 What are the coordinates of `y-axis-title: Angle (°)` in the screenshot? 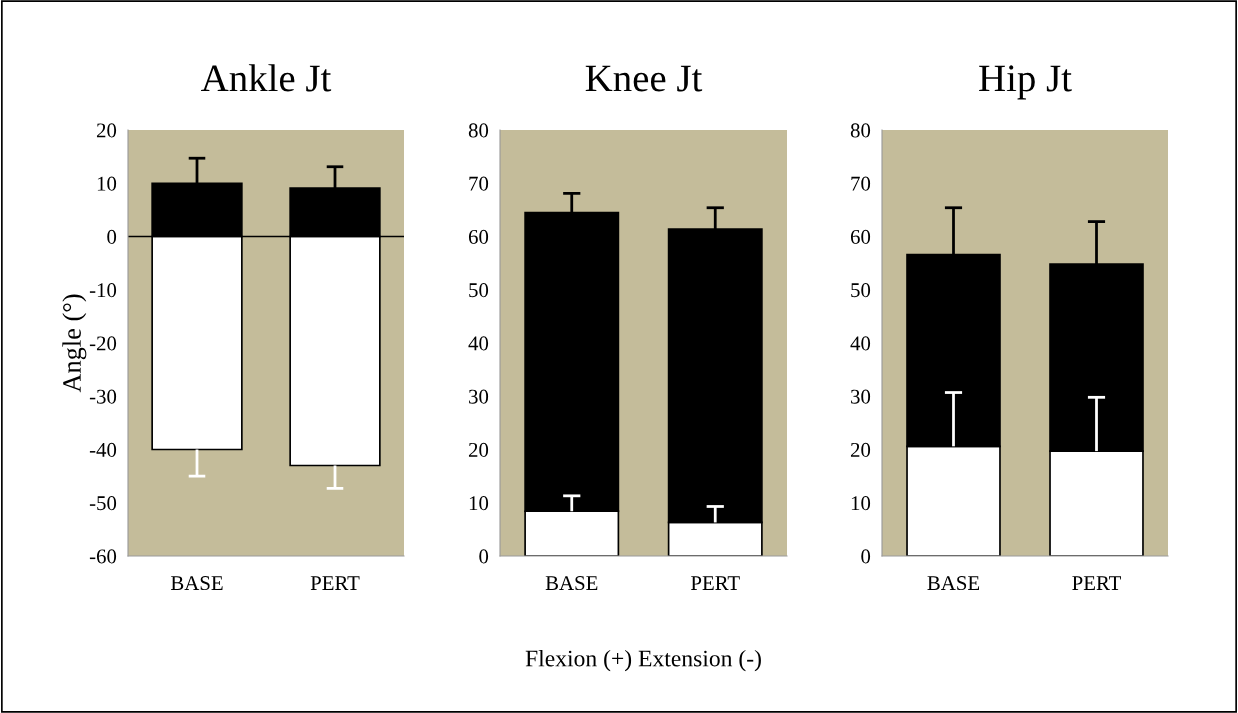 It's located at (74, 343).